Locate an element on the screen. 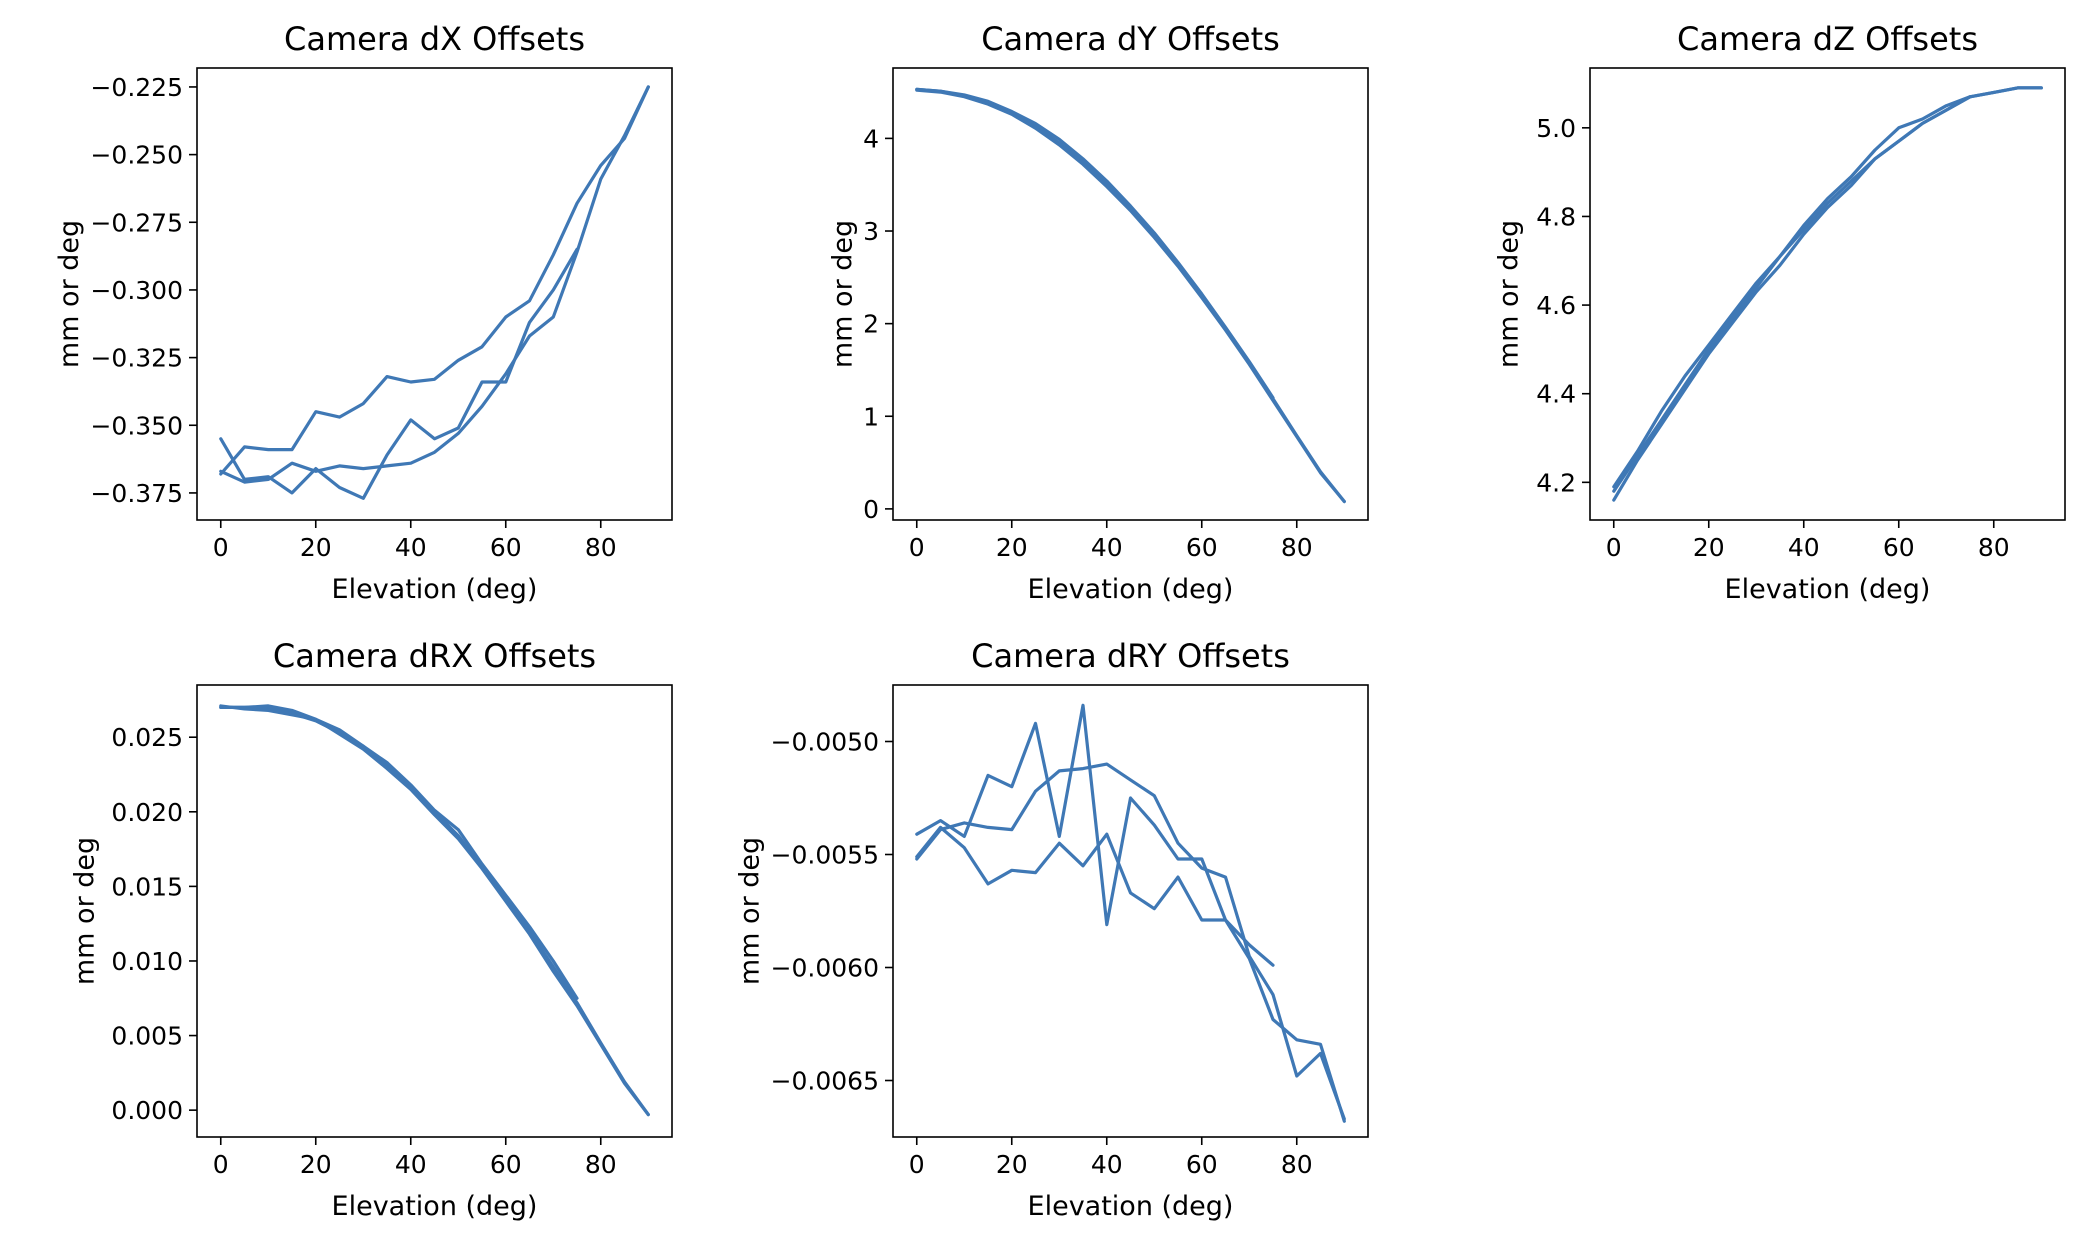  y-tick-label: −0.0050 is located at coordinates (825, 742).